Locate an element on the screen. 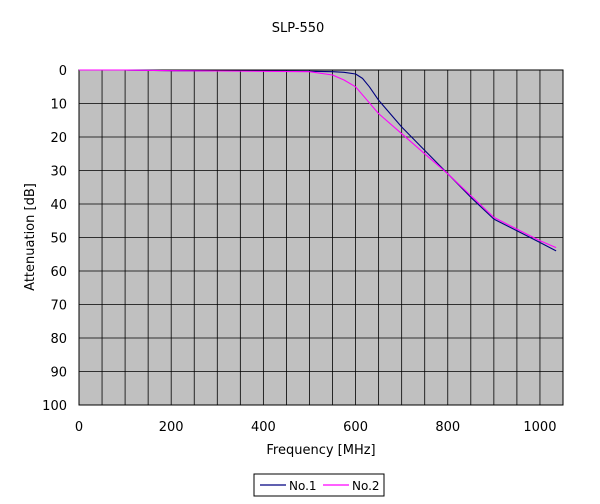 This screenshot has width=600, height=504. y-tick-label: 80 is located at coordinates (58, 339).